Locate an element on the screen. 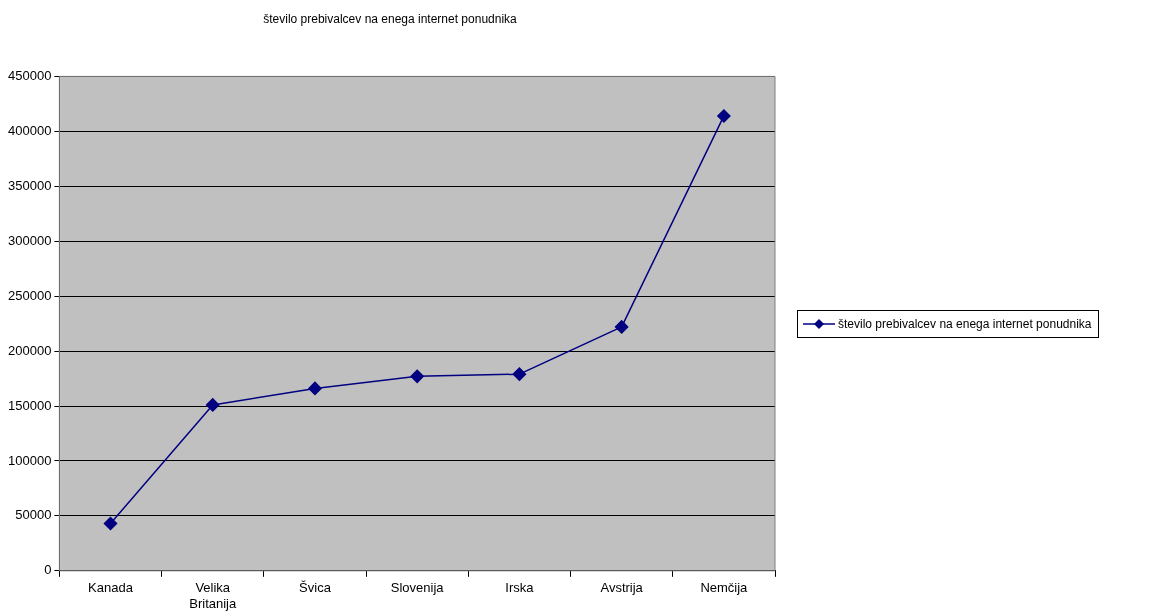 The height and width of the screenshot is (616, 1169). y-tick-label: 400000 is located at coordinates (29, 130).